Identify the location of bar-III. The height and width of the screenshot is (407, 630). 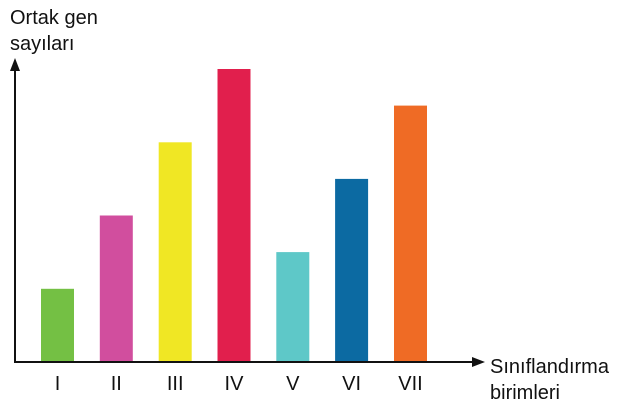
(175, 252).